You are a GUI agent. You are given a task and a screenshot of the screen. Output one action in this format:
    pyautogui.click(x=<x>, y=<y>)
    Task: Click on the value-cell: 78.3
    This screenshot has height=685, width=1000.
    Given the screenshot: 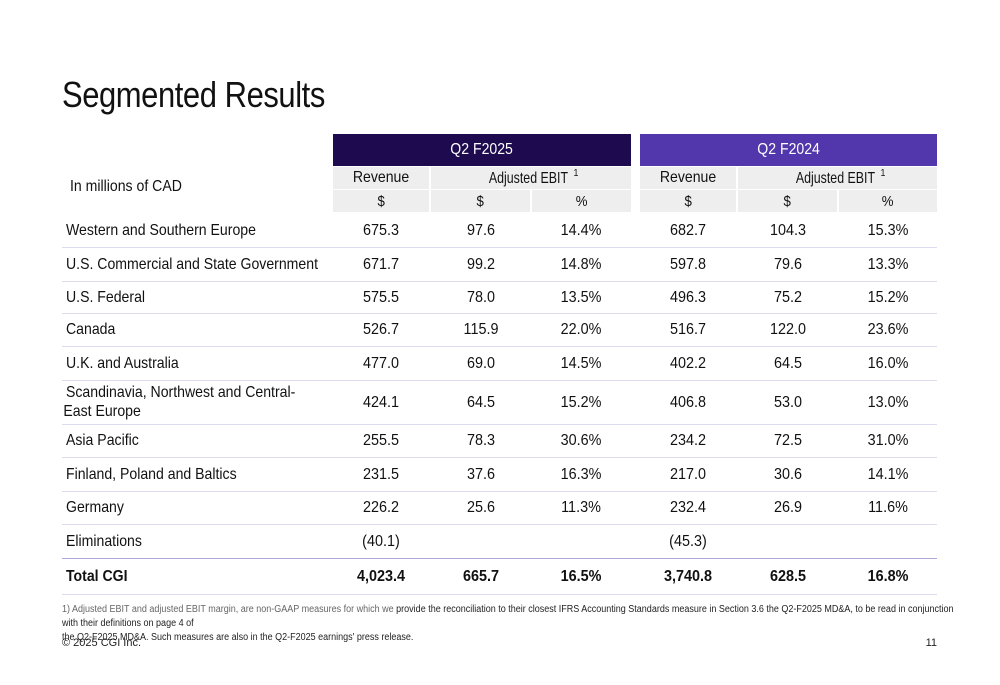 What is the action you would take?
    pyautogui.click(x=481, y=440)
    